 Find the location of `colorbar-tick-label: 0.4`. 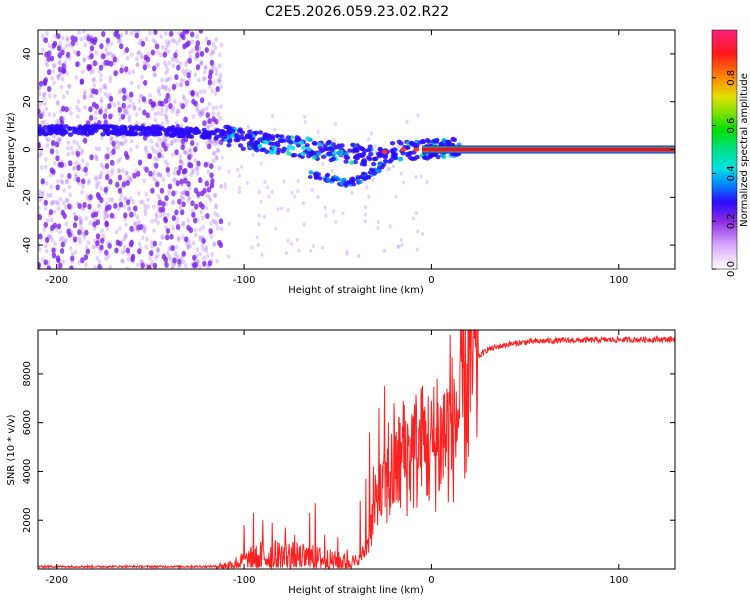

colorbar-tick-label: 0.4 is located at coordinates (731, 173).